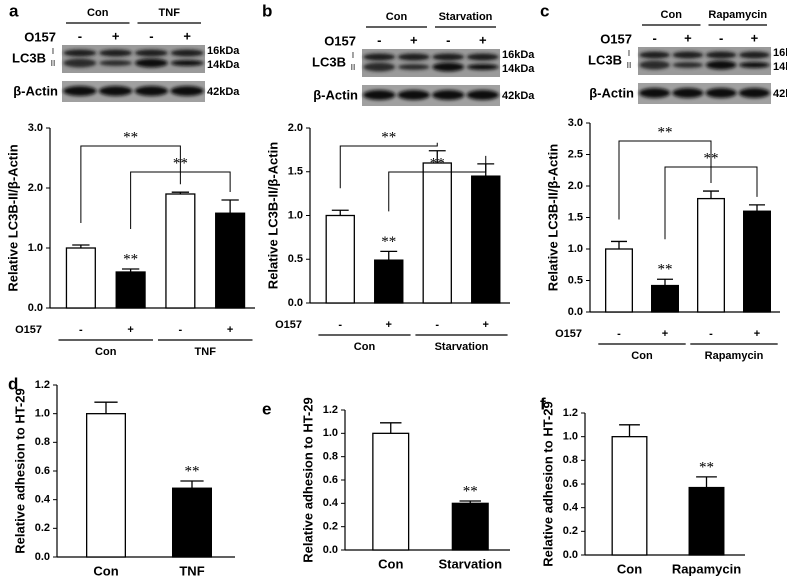  What do you see at coordinates (223, 65) in the screenshot?
I see `blot-size: 14kDa` at bounding box center [223, 65].